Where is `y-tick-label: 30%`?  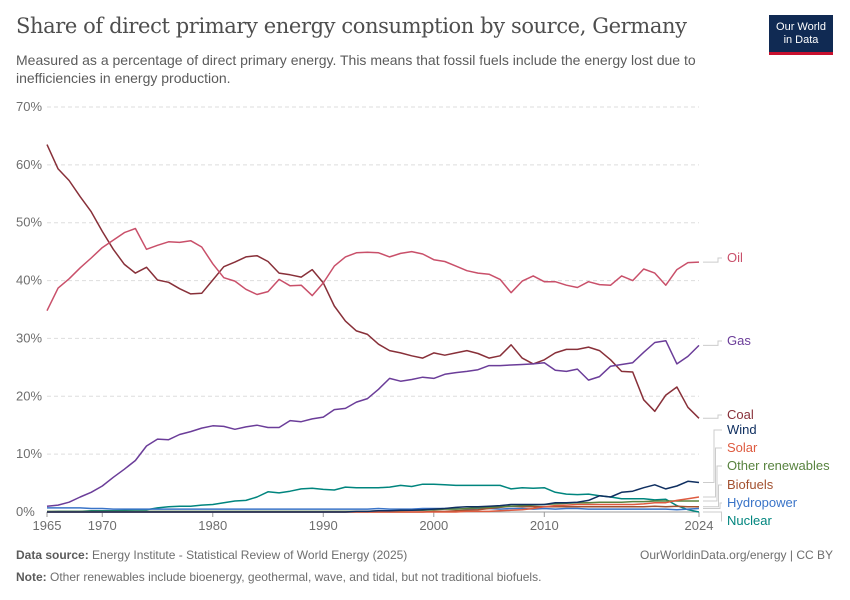 y-tick-label: 30% is located at coordinates (29, 337).